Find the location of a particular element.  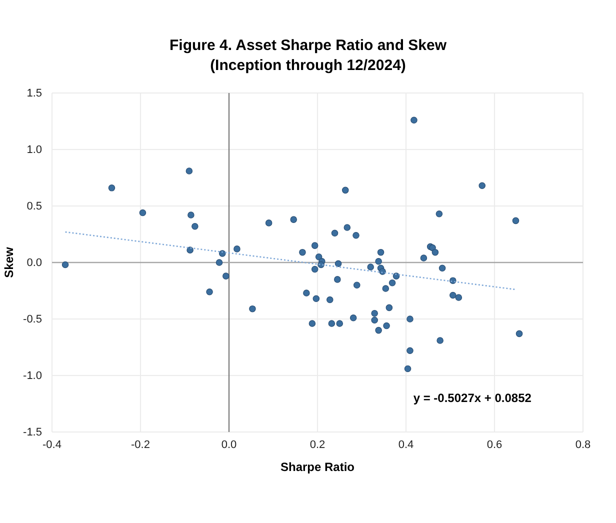

chart-title: Figure 4. Asset Sharpe Ratio and Skew is located at coordinates (308, 45).